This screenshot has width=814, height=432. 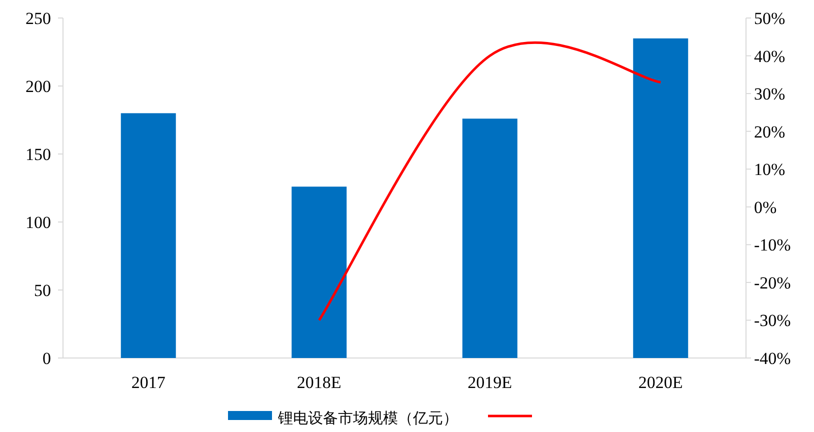 What do you see at coordinates (46, 358) in the screenshot?
I see `y-tick-label: 0` at bounding box center [46, 358].